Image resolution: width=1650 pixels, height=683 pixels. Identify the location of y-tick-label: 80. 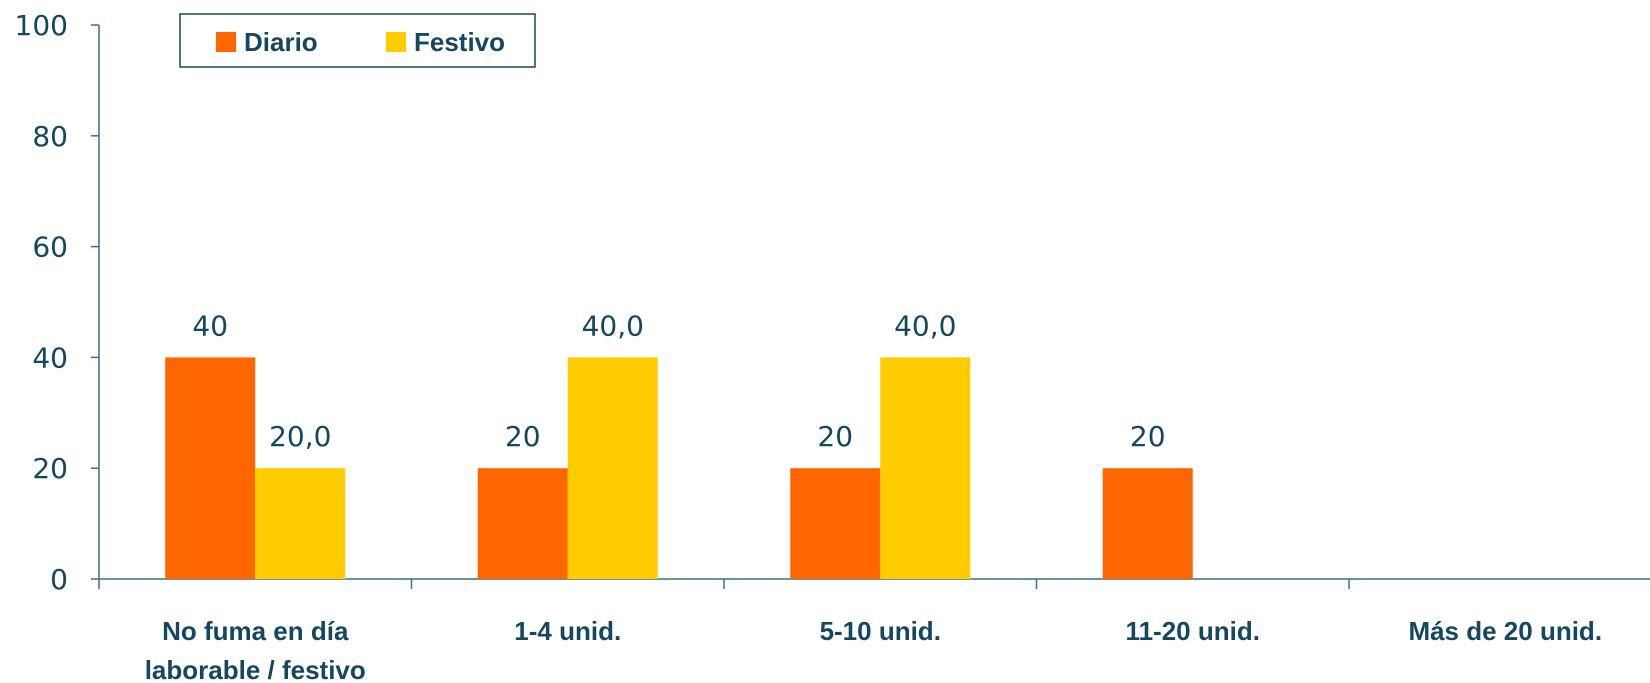
(50, 136).